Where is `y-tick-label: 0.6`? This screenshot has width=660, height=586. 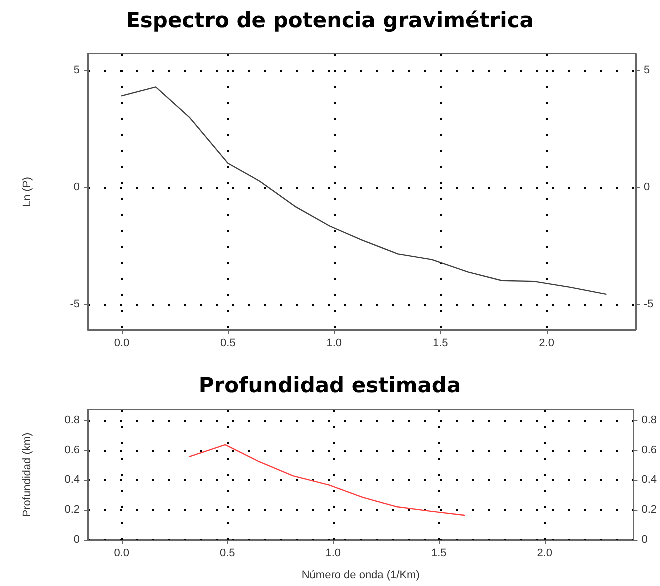
y-tick-label: 0.6 is located at coordinates (72, 450).